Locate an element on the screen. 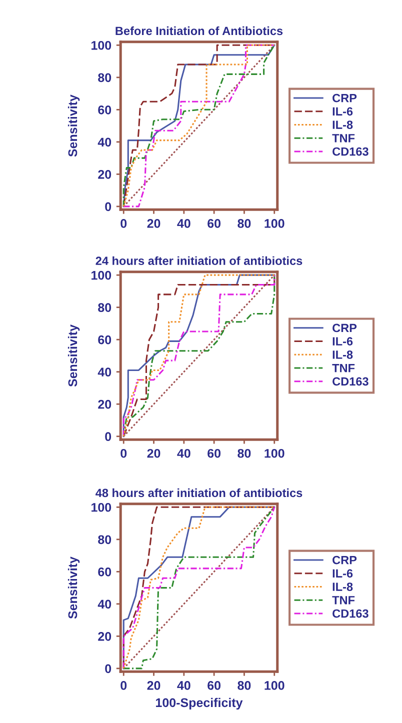  chart-title: 48 hours after initiation of antibiotics is located at coordinates (199, 493).